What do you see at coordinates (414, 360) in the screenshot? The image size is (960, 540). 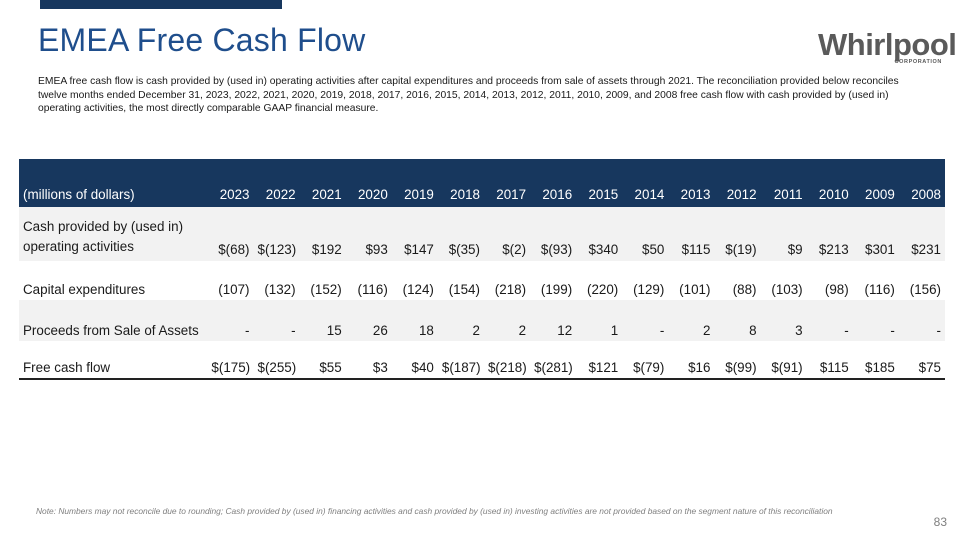 I see `table-cell: $40` at bounding box center [414, 360].